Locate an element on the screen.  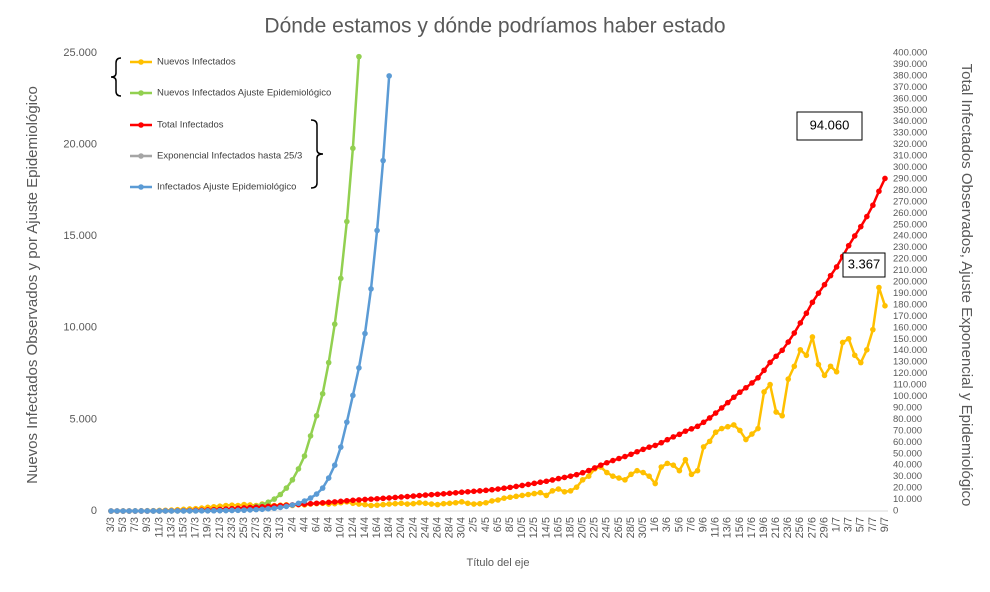
y2-tick-label: 0 is located at coordinates (895, 511).